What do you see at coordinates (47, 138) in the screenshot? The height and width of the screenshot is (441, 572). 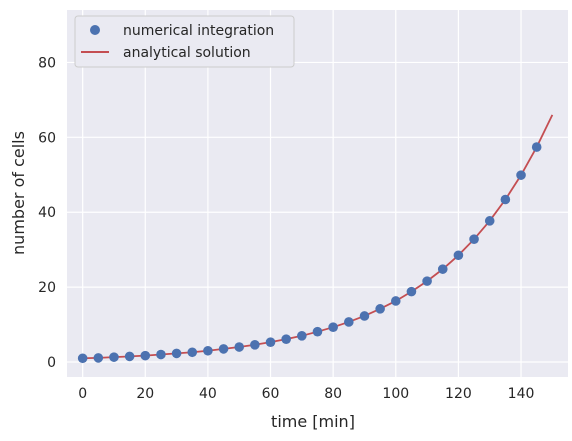 I see `y-tick-label: 60` at bounding box center [47, 138].